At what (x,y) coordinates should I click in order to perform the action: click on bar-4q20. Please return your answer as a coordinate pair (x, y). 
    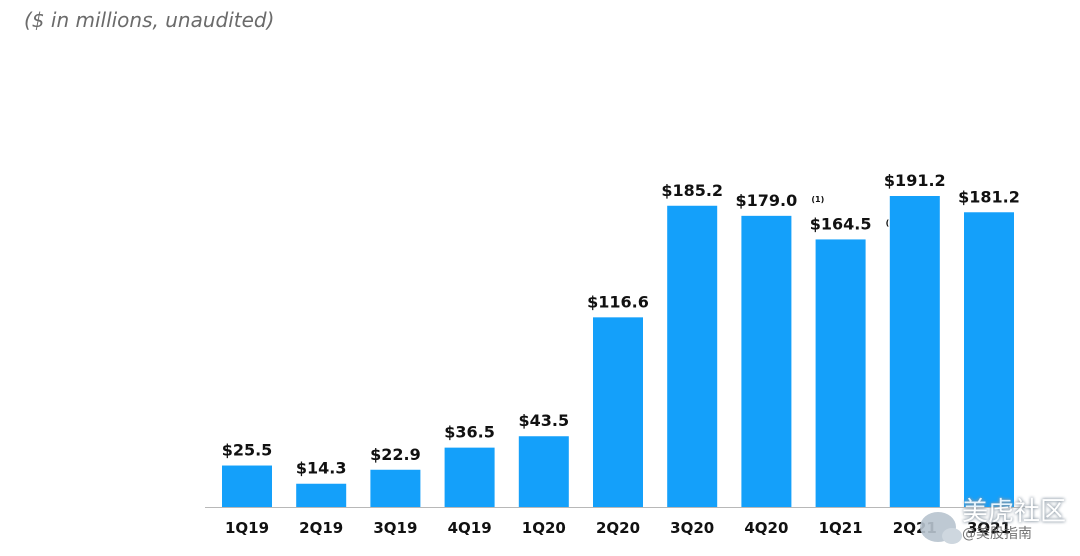
    Looking at the image, I should click on (766, 361).